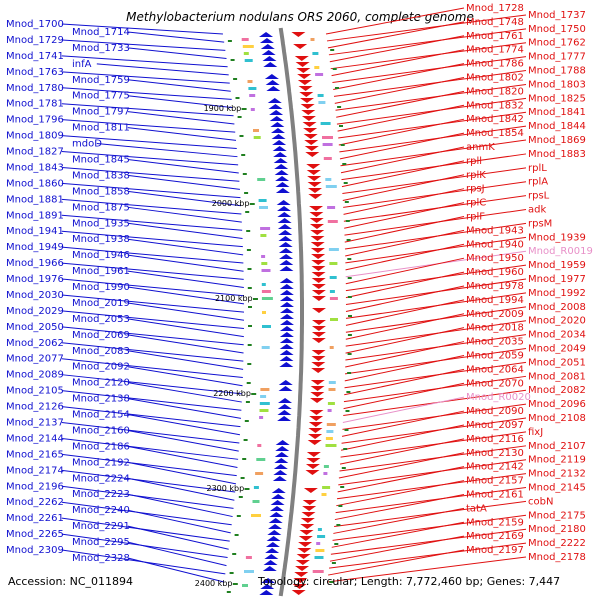 The image size is (600, 600). I want to click on accession-label: Accession: NC_011894, so click(71, 581).